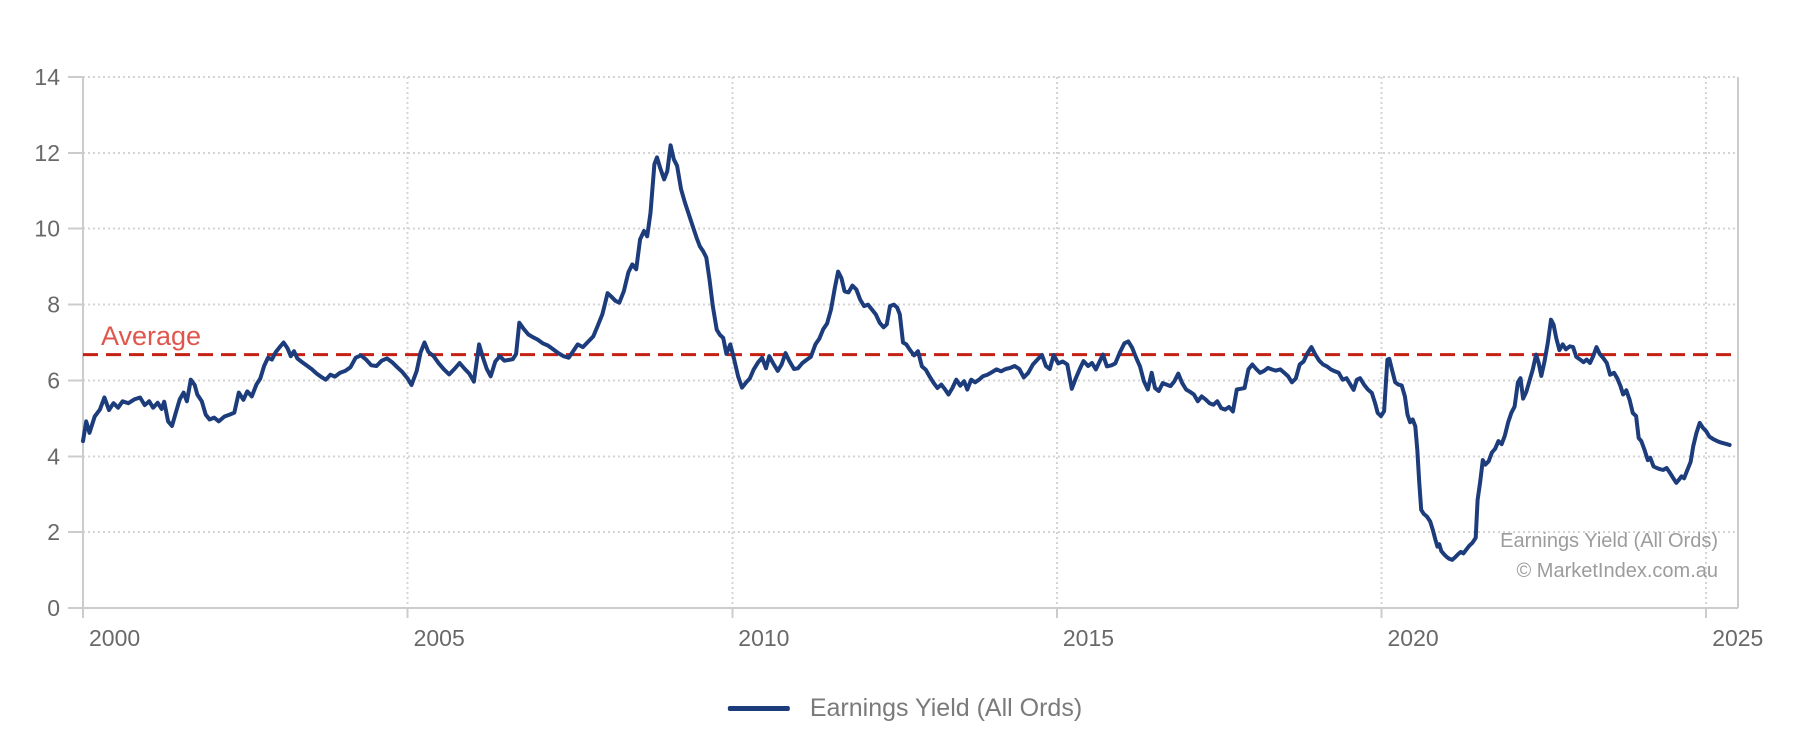 This screenshot has height=752, width=1810. I want to click on legend-line-swatch, so click(758, 708).